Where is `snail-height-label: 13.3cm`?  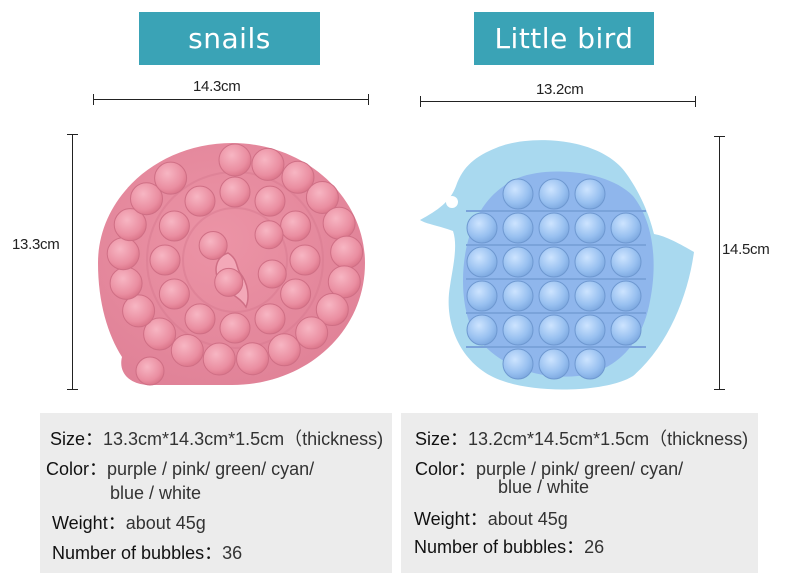 snail-height-label: 13.3cm is located at coordinates (36, 244).